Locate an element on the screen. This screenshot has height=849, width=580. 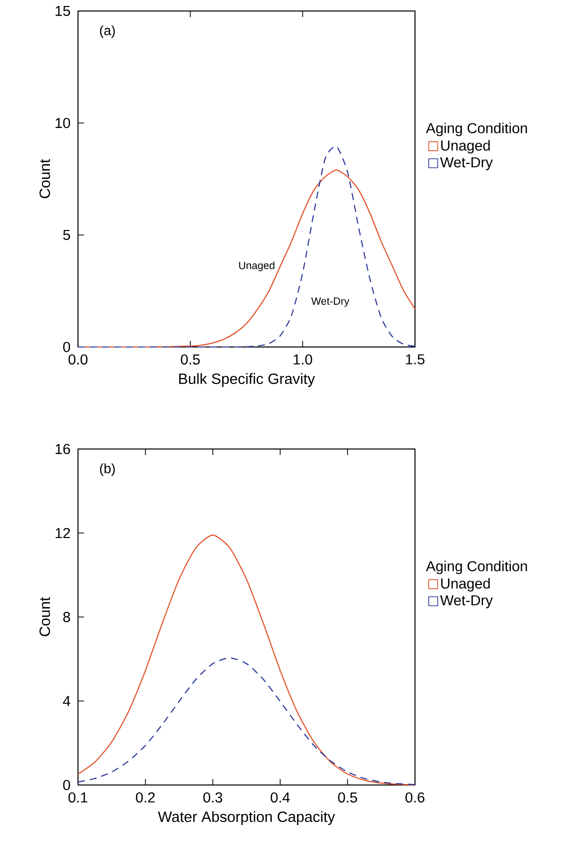
y-tick-label: 16 is located at coordinates (63, 449).